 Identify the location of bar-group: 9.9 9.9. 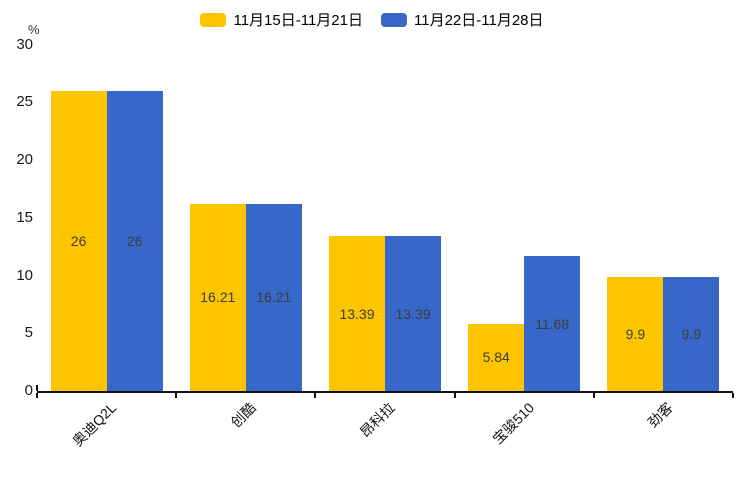
(663, 218).